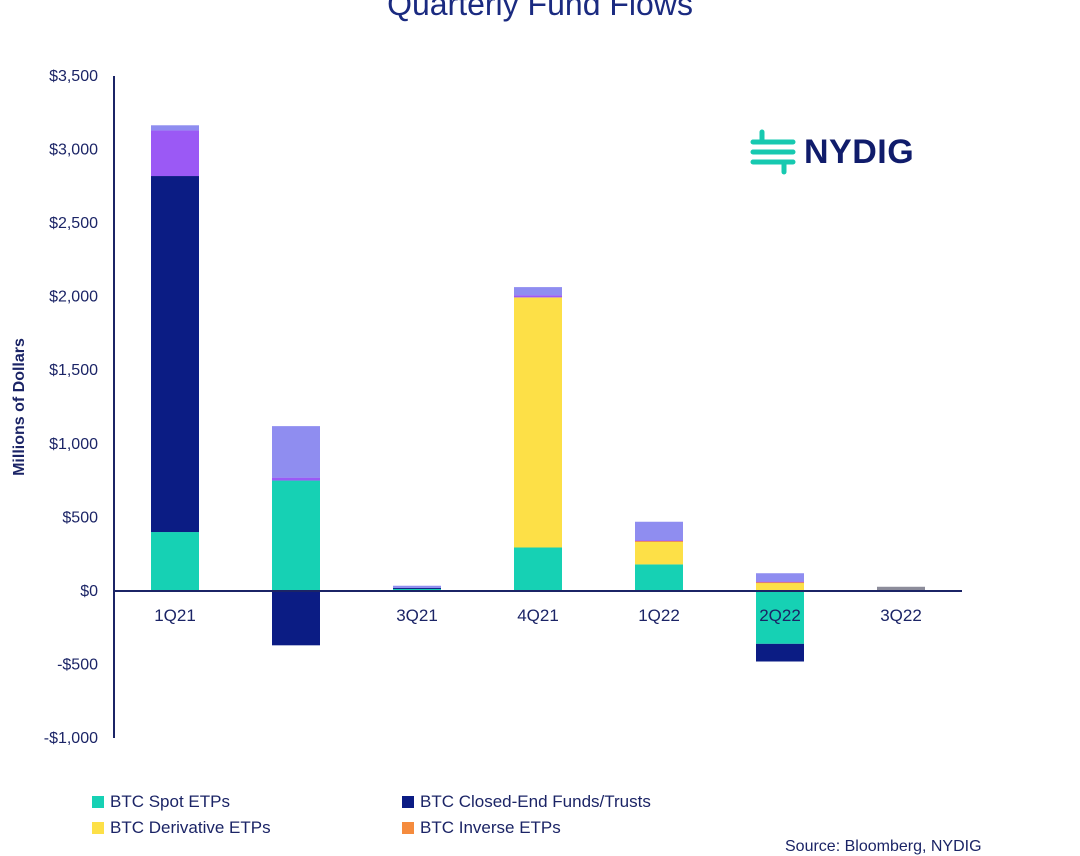 This screenshot has height=856, width=1080. What do you see at coordinates (73, 444) in the screenshot?
I see `y-tick-label: $1,000` at bounding box center [73, 444].